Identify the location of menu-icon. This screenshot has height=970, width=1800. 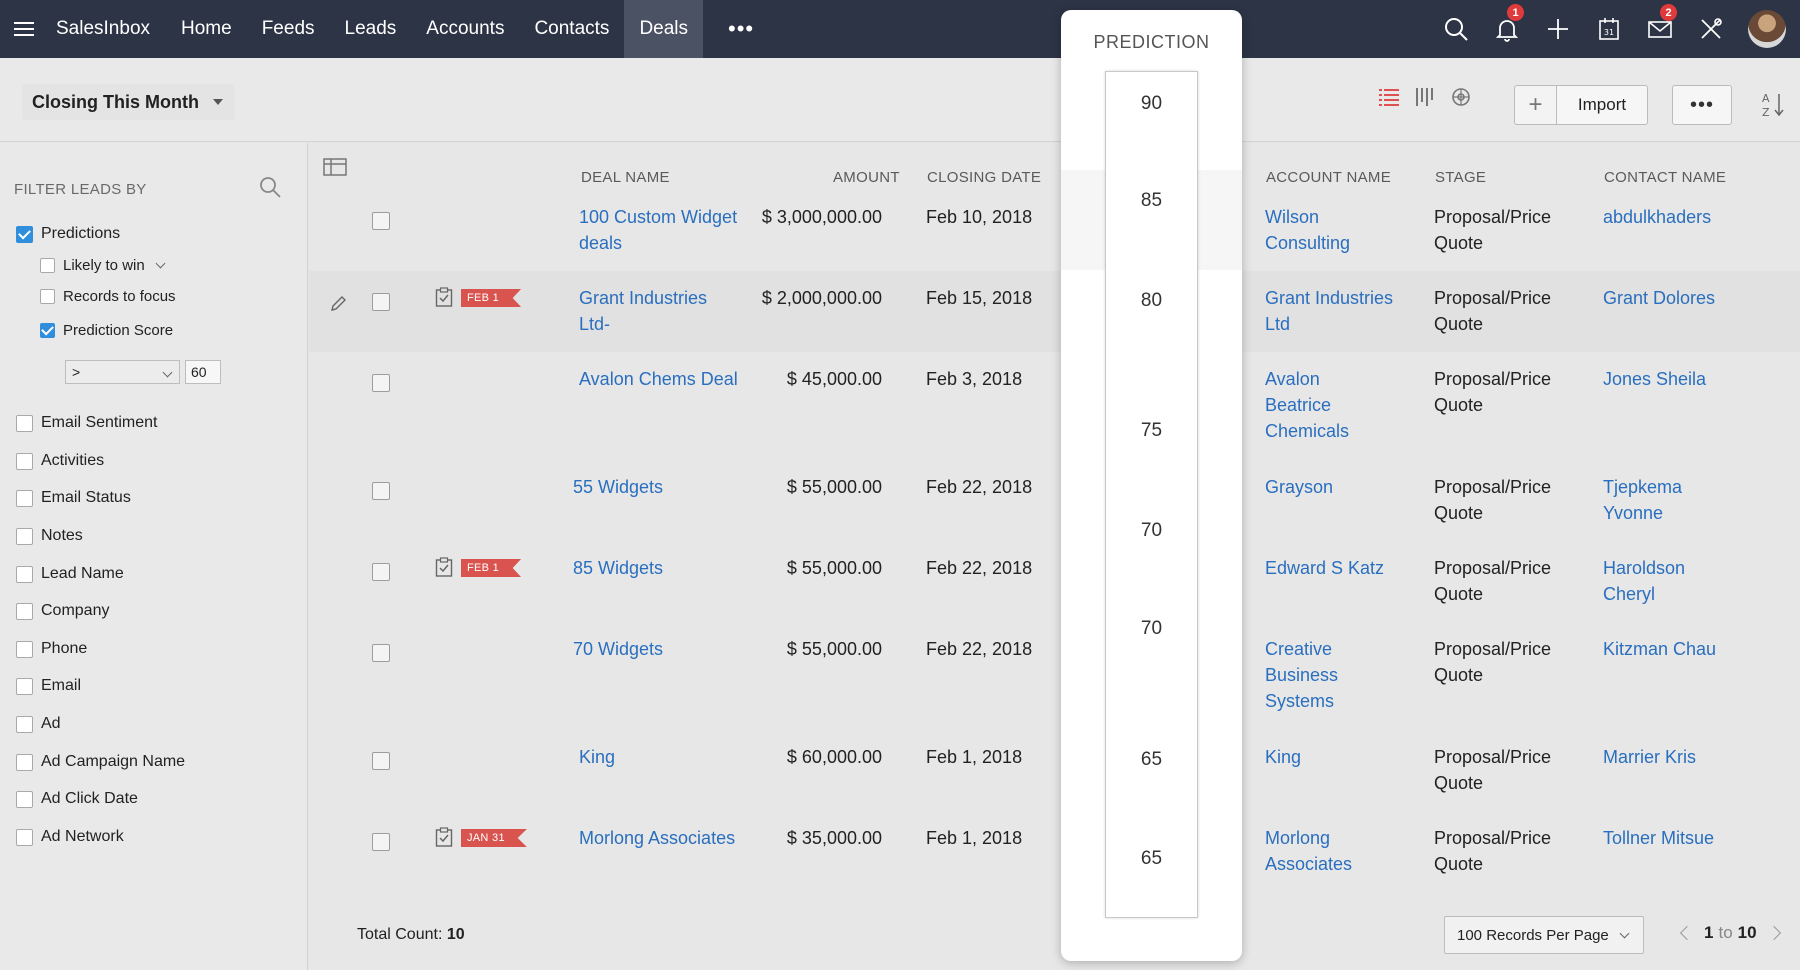
(24, 29).